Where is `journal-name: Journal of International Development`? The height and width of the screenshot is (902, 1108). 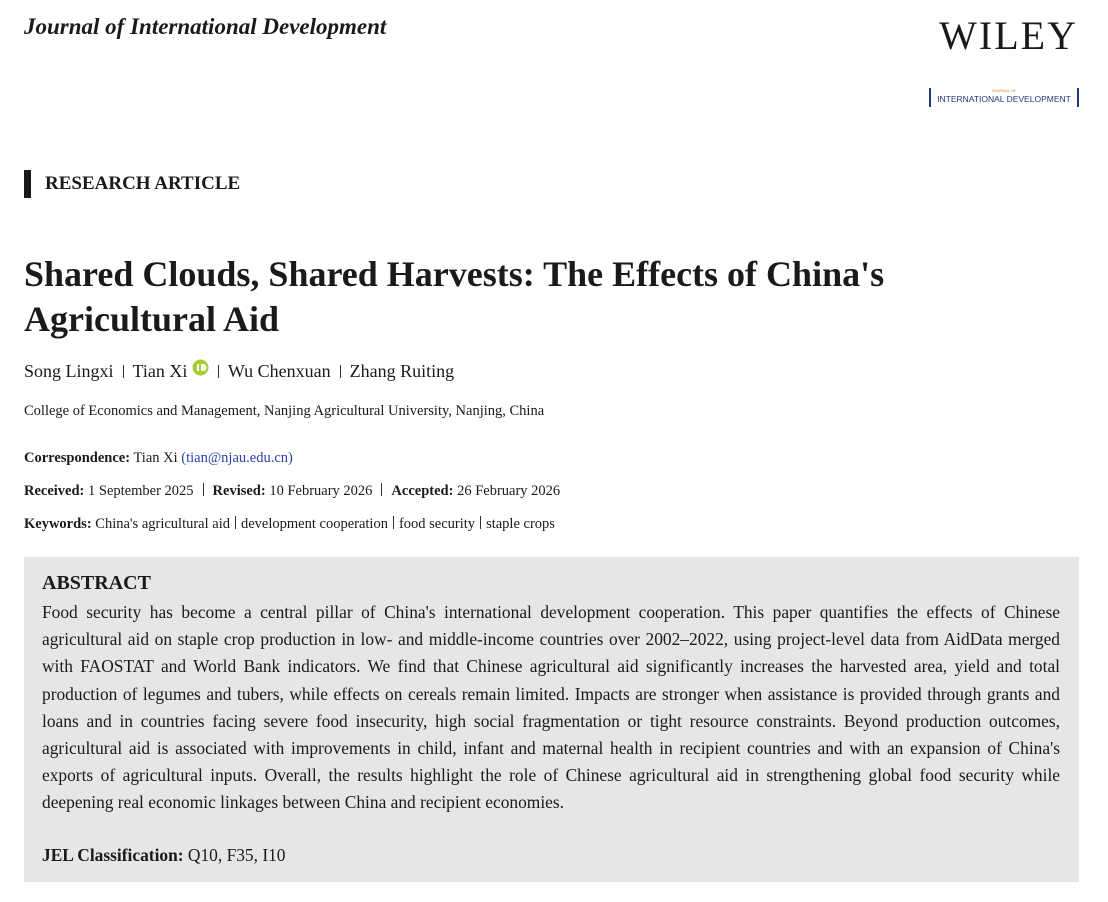 journal-name: Journal of International Development is located at coordinates (205, 26).